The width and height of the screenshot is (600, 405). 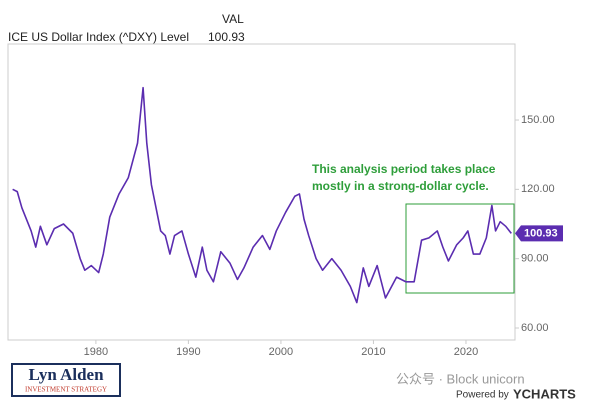 What do you see at coordinates (233, 19) in the screenshot?
I see `column-label: VAL` at bounding box center [233, 19].